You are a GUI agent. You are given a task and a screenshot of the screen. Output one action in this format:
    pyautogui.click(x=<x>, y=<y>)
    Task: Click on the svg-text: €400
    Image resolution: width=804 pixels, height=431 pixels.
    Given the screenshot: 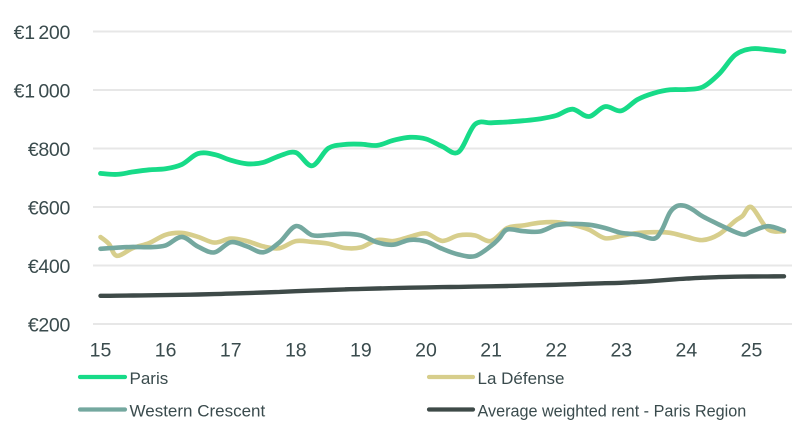 What is the action you would take?
    pyautogui.click(x=49, y=267)
    